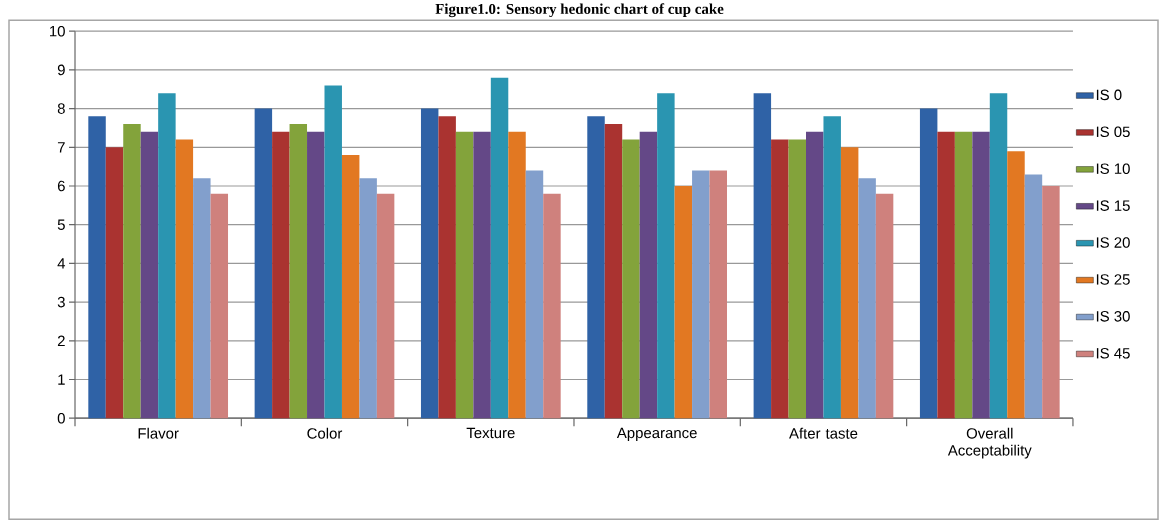  What do you see at coordinates (1113, 205) in the screenshot?
I see `legend-label: IS 15` at bounding box center [1113, 205].